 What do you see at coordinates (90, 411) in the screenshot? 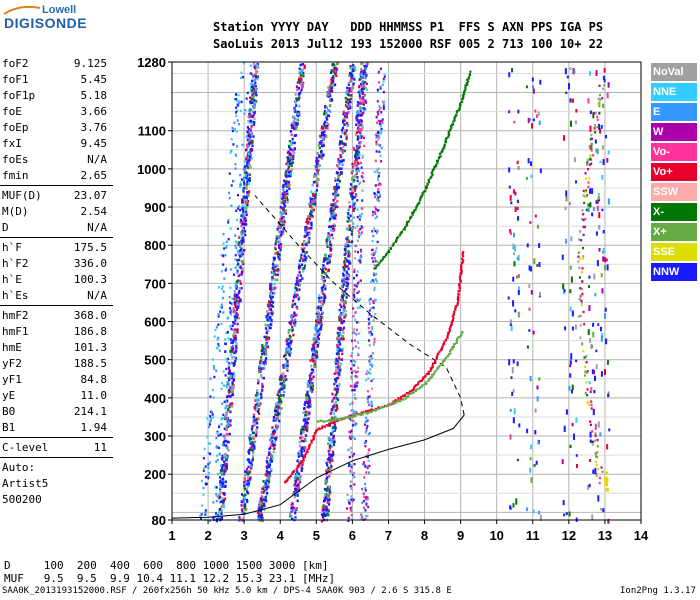
I see `param-value: 214.1` at bounding box center [90, 411].